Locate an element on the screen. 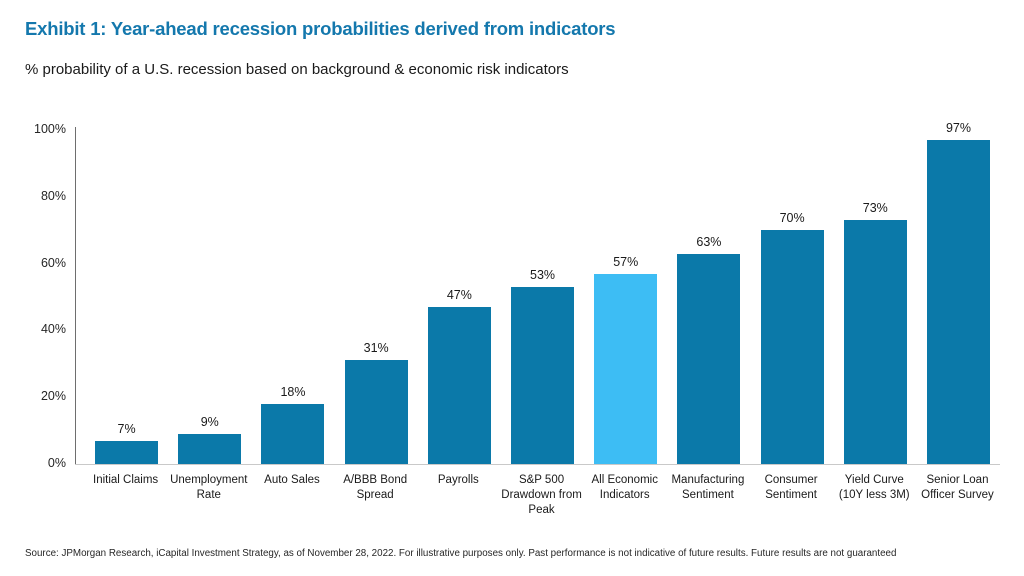  bar-value-label: 53% is located at coordinates (543, 274).